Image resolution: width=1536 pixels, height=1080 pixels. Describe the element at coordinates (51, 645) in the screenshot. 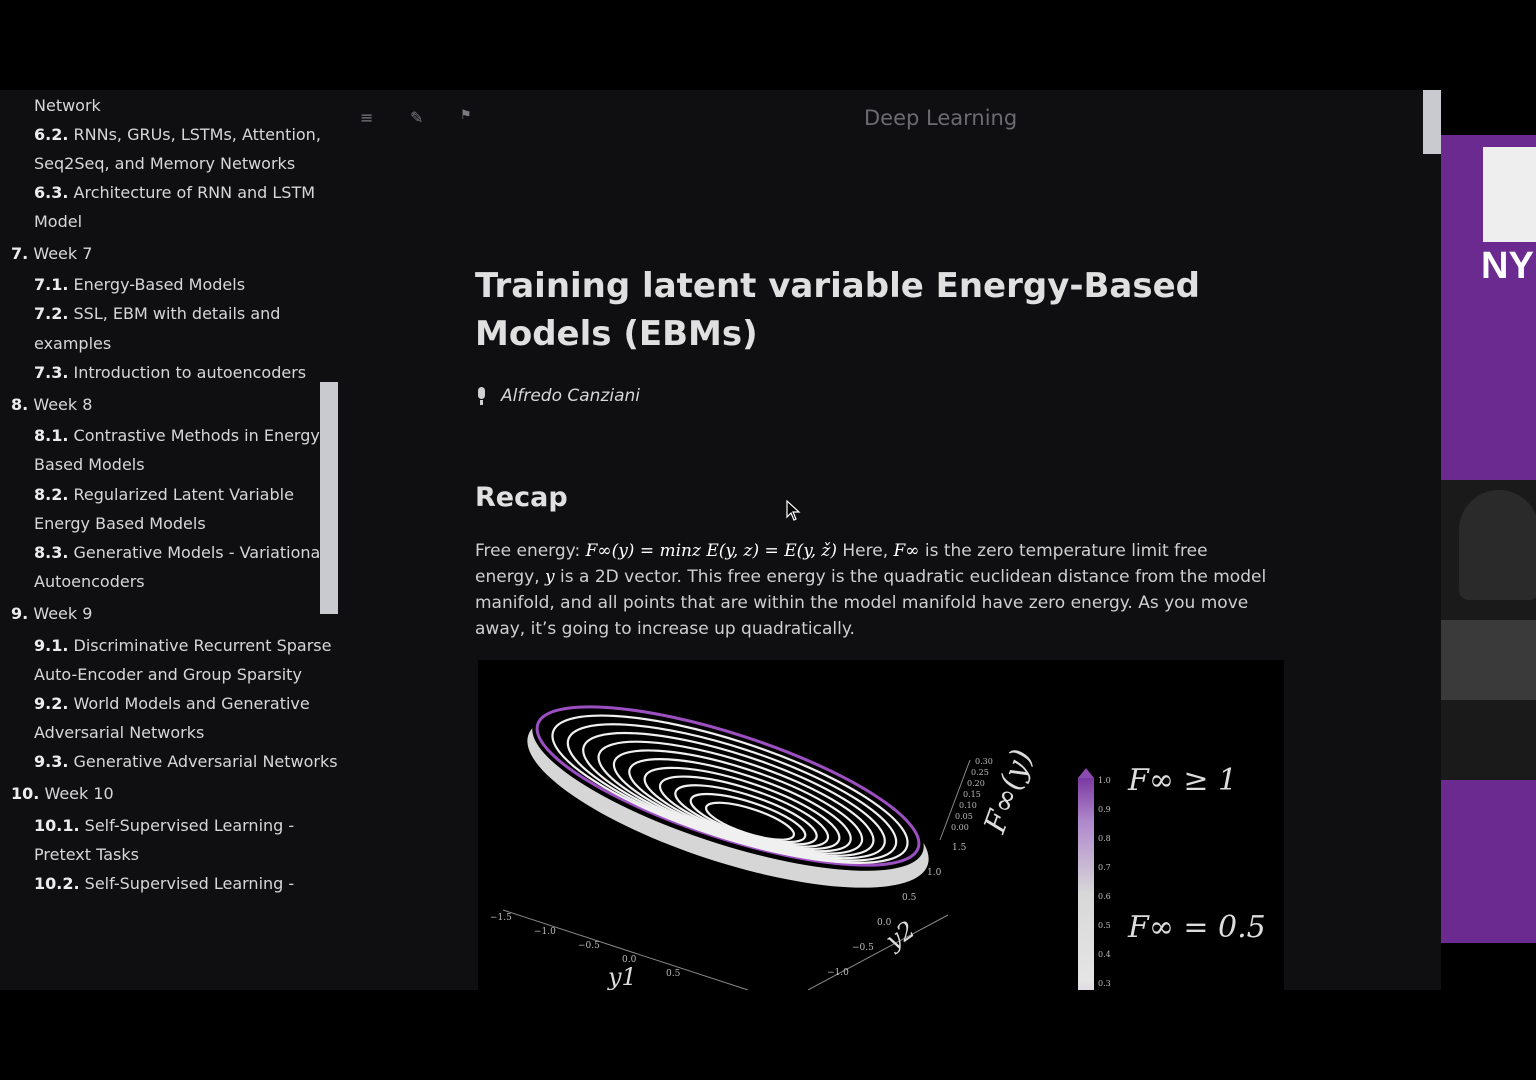

I see `toc-number: 9.1.` at that location.